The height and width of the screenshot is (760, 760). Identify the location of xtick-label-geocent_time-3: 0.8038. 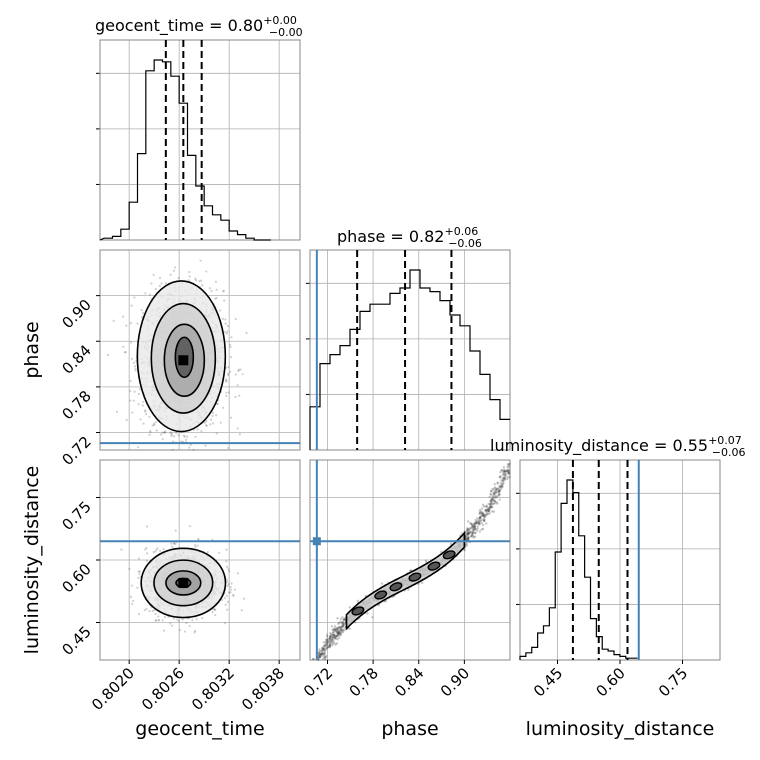
(263, 689).